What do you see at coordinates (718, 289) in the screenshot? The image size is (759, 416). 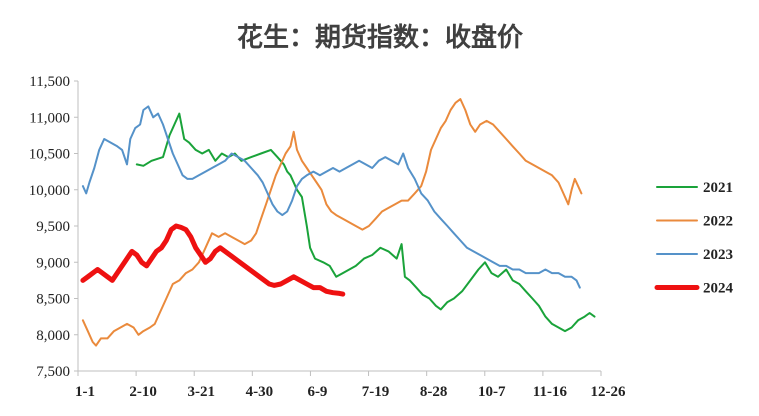 I see `legend-label-2024: 2024` at bounding box center [718, 289].